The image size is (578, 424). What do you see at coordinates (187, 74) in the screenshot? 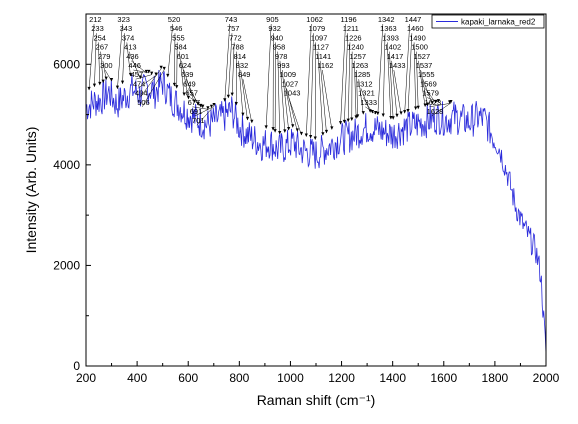
I see `peak-label-639: 639` at bounding box center [187, 74].